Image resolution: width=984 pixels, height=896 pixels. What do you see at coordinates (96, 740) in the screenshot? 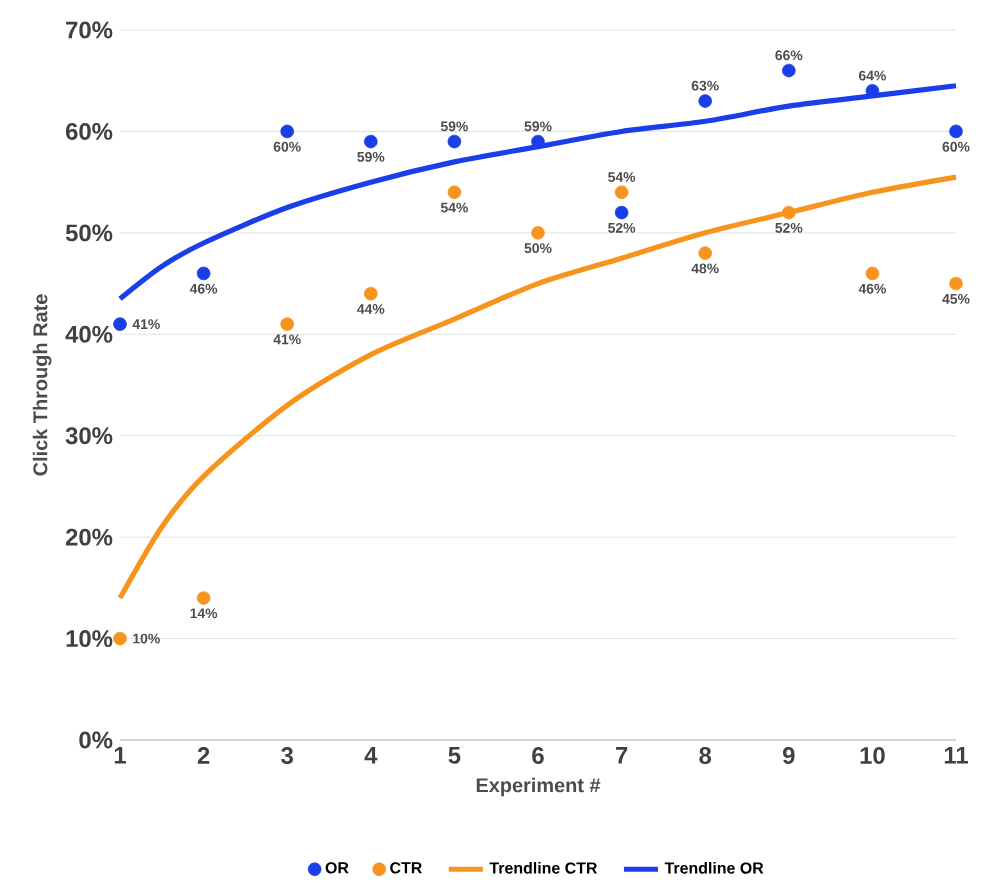
I see `y-tick-label: 0%` at bounding box center [96, 740].